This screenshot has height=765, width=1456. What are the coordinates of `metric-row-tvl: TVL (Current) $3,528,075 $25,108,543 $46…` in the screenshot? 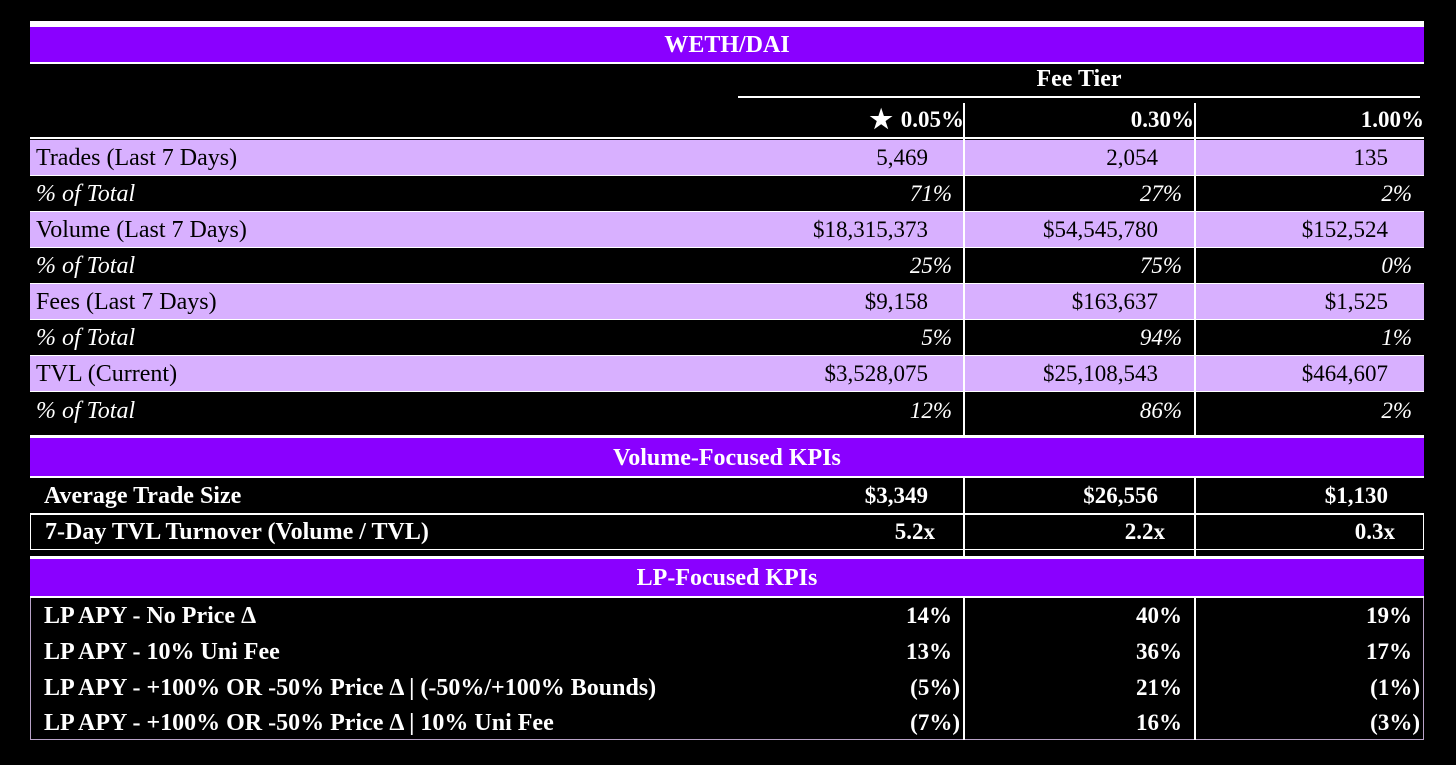 It's located at (727, 374).